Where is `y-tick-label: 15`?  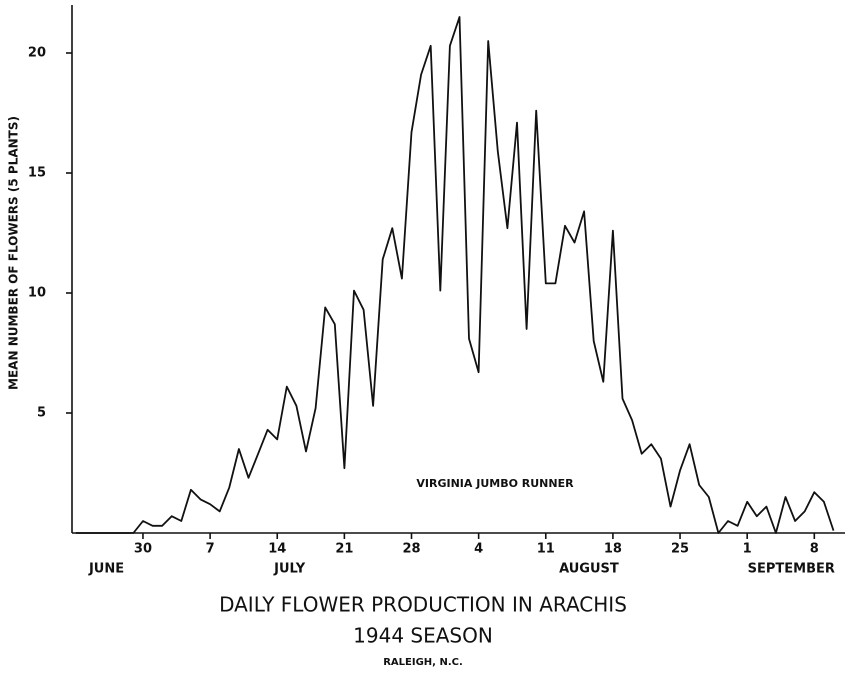 y-tick-label: 15 is located at coordinates (37, 173).